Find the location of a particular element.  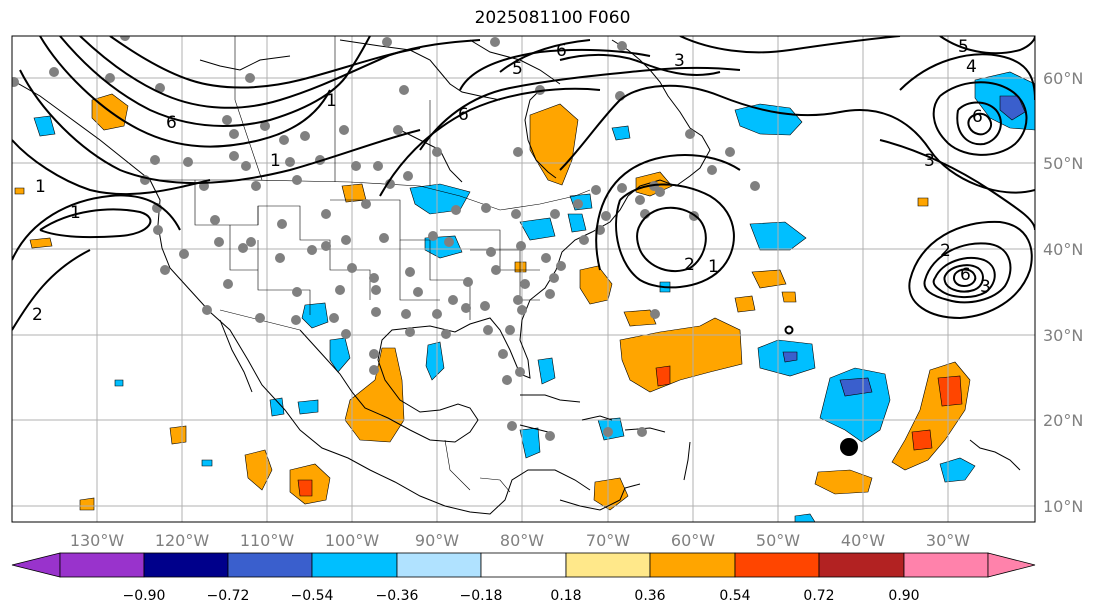

colorbar-label: −0.18 is located at coordinates (481, 596).